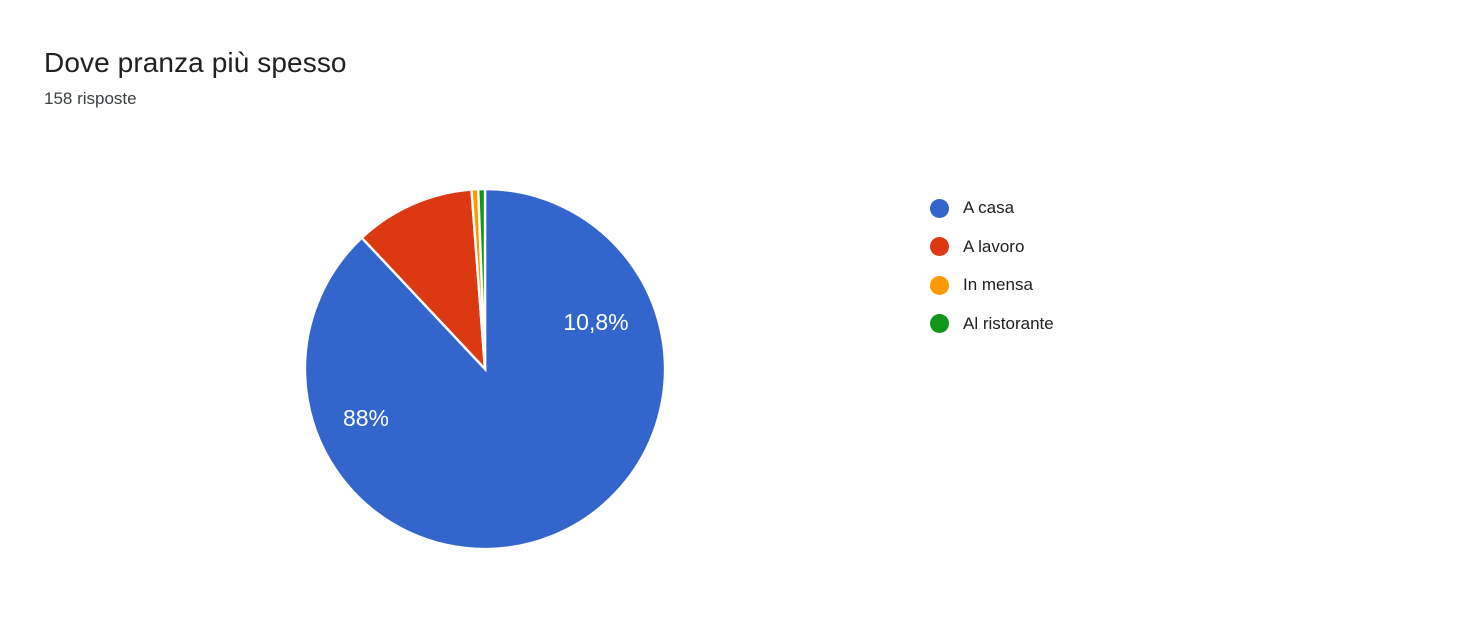  I want to click on pie-slice-value-label: 88%, so click(366, 418).